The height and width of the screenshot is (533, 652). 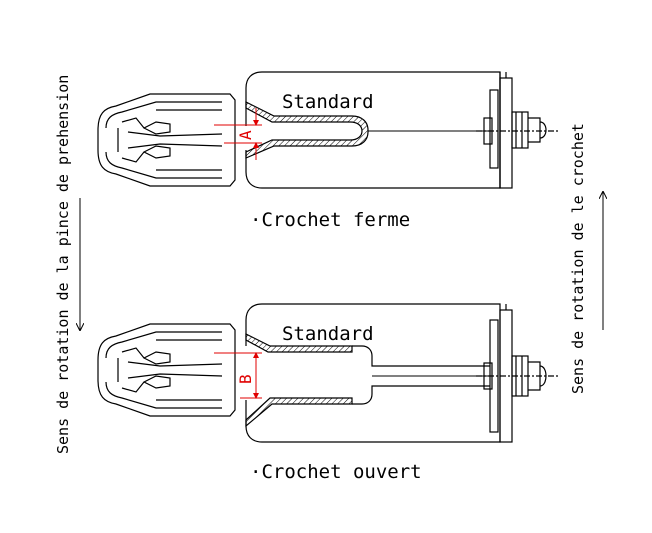 I want to click on bolt-bottom, so click(x=518, y=376).